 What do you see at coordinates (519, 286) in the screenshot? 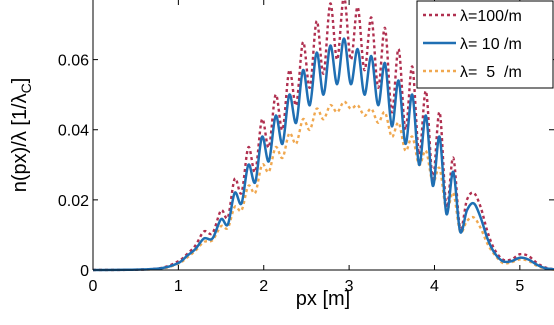
I see `x-tick-label: 5` at bounding box center [519, 286].